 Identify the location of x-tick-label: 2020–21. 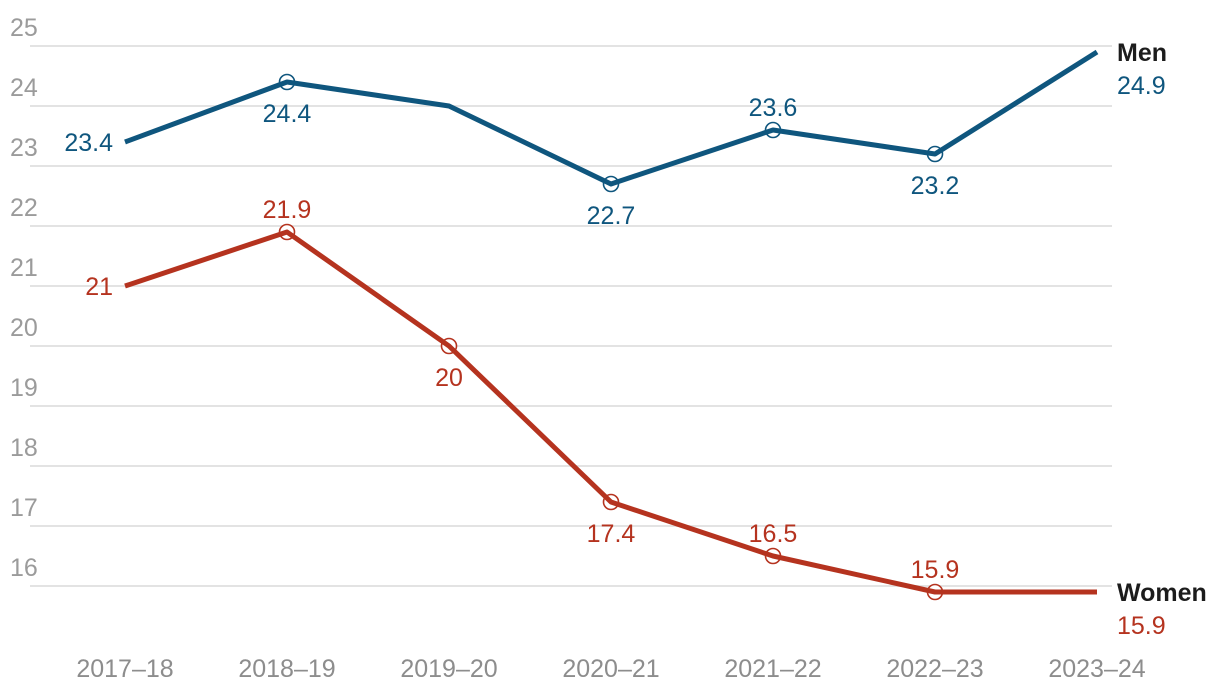
(610, 669).